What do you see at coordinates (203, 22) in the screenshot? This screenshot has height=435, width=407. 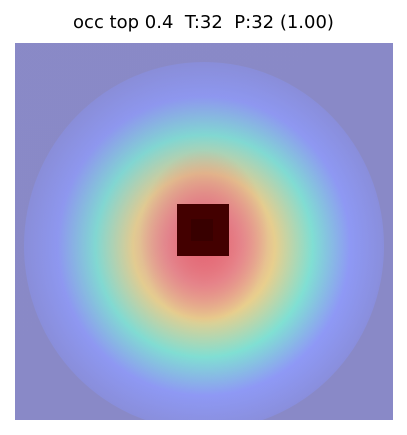 I see `page-title: occ top 0.4 T:32 P:32 (1.00)` at bounding box center [203, 22].